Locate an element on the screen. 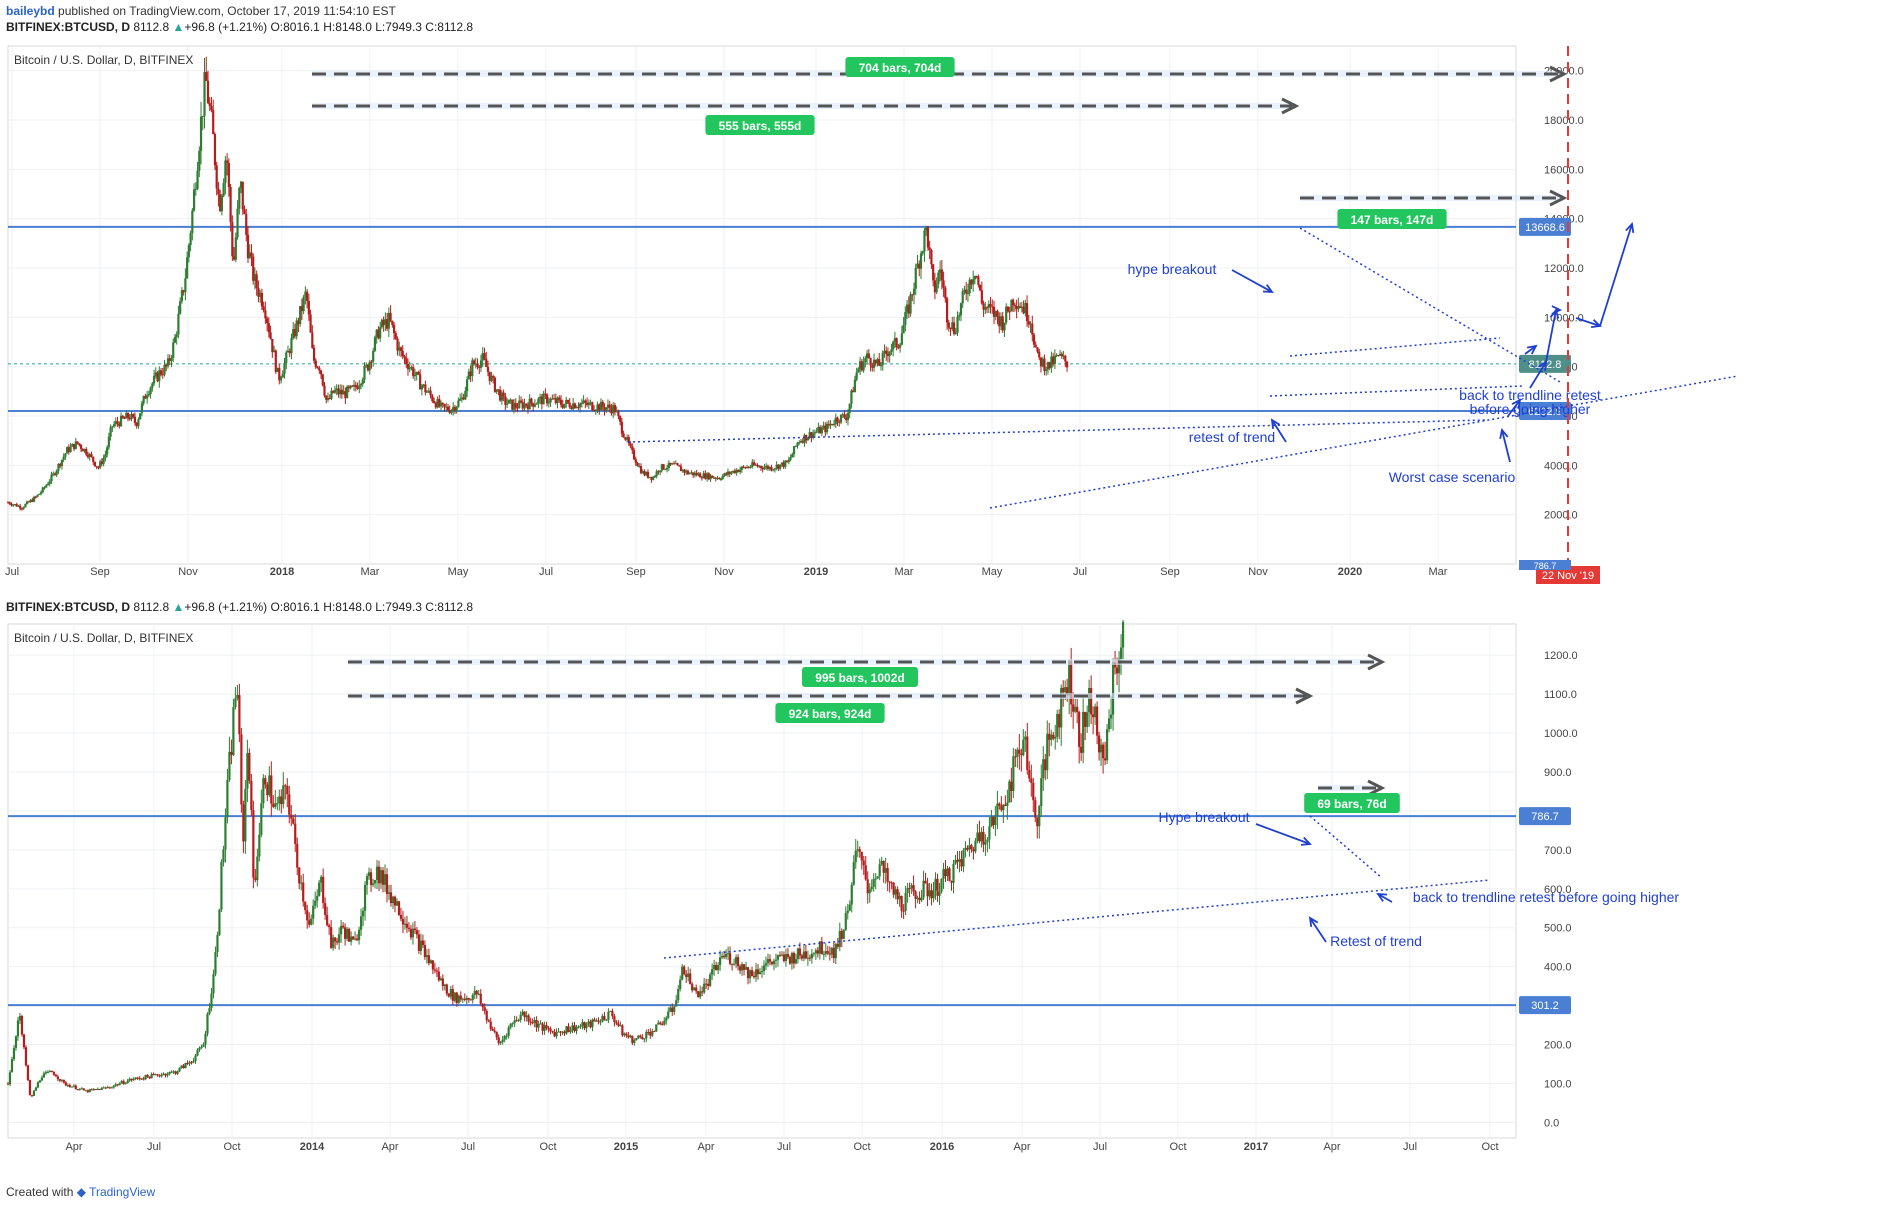 The height and width of the screenshot is (1208, 1898). measure-badge is located at coordinates (760, 125).